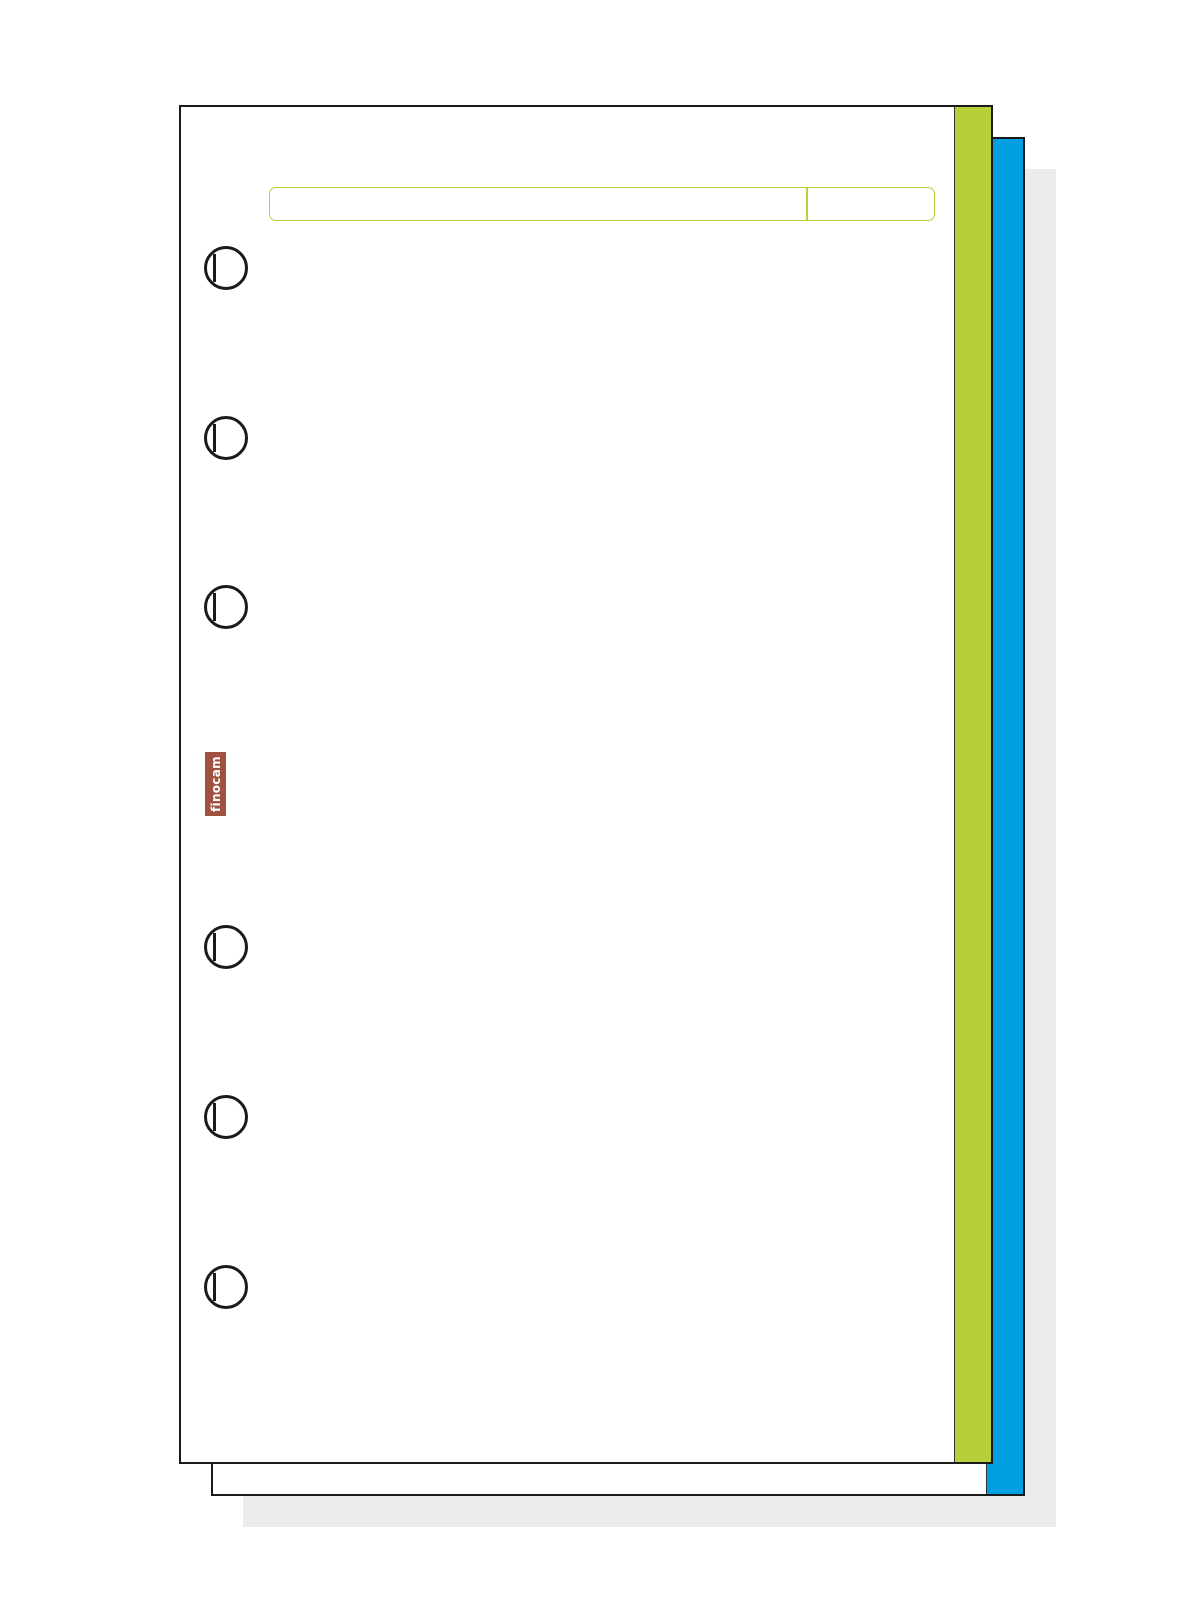 This screenshot has width=1200, height=1600. Describe the element at coordinates (602, 204) in the screenshot. I see `header-field` at that location.